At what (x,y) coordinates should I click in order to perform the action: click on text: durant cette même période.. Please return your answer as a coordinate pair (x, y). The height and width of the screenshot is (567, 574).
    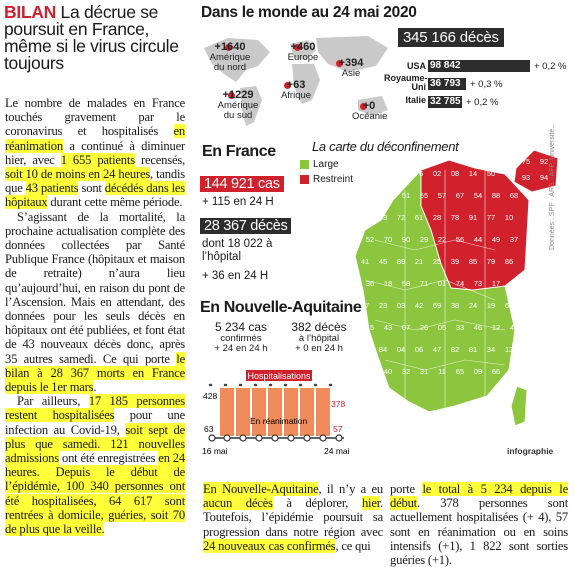
    Looking at the image, I should click on (115, 202).